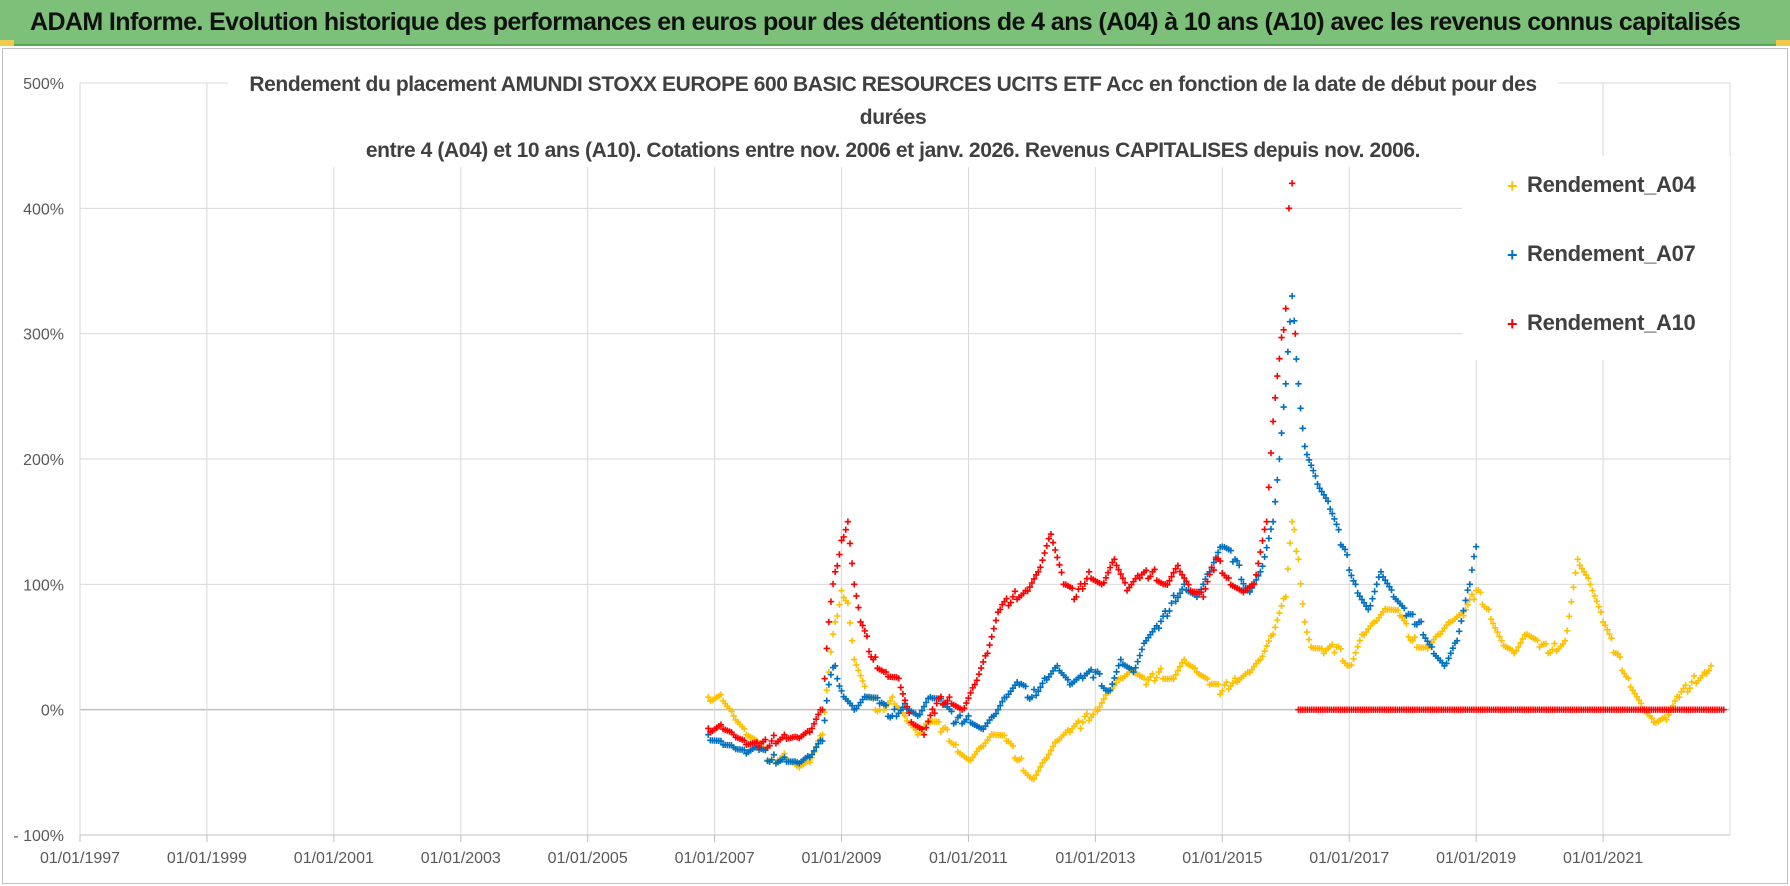  I want to click on y-tick-label: 400%, so click(43, 209).